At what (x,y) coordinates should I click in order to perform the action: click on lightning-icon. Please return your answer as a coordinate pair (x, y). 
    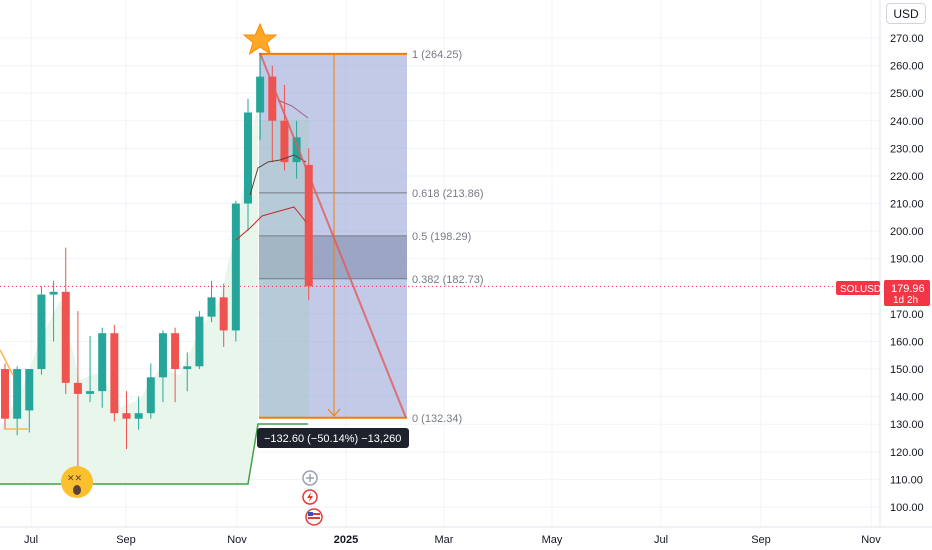
    Looking at the image, I should click on (310, 497).